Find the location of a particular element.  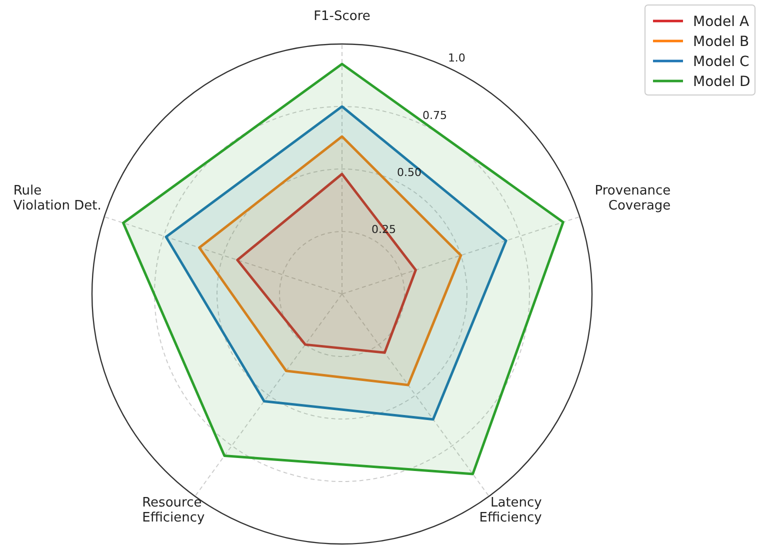

legend-label: Model B is located at coordinates (721, 42).